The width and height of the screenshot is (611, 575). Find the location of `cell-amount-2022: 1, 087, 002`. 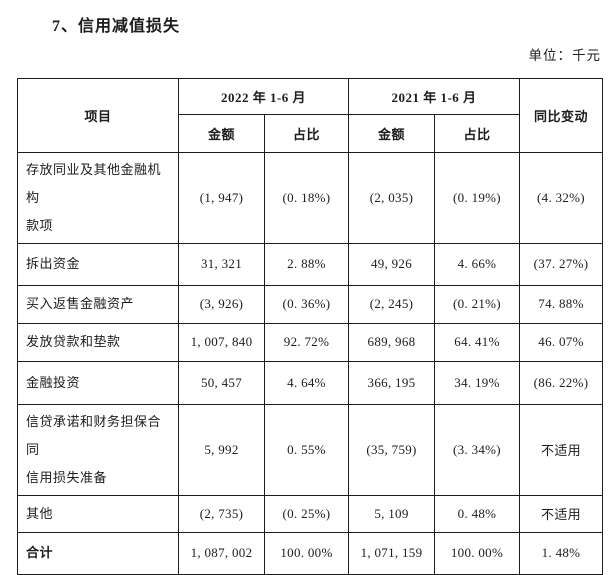

cell-amount-2022: 1, 087, 002 is located at coordinates (221, 553).